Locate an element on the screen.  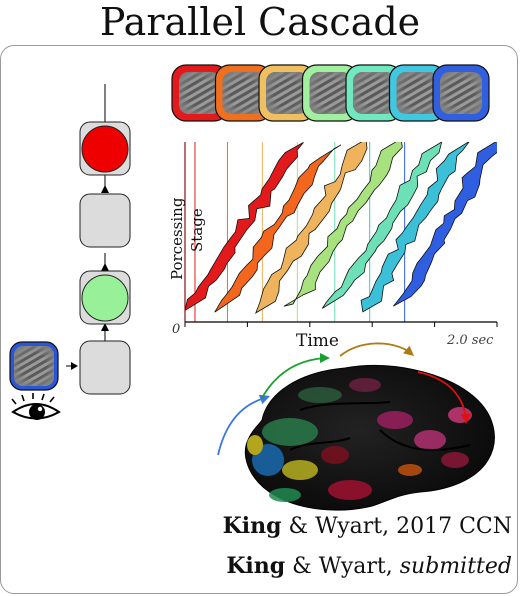
x-axis-end-label: 2.0 sec is located at coordinates (470, 340).